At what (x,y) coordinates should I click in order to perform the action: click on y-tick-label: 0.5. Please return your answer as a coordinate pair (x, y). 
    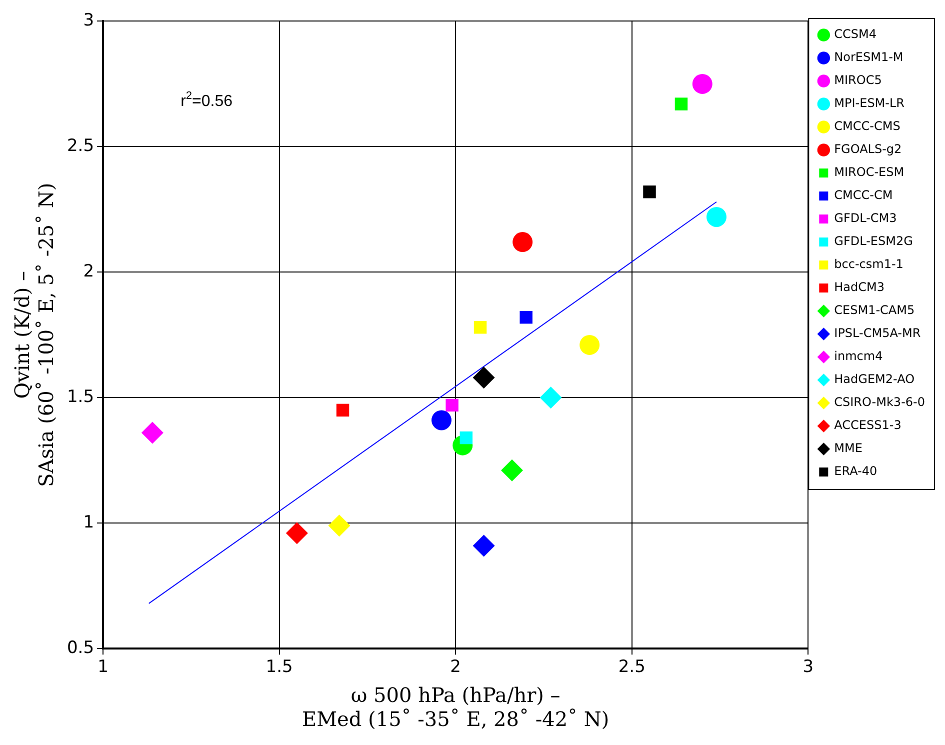
    Looking at the image, I should click on (80, 648).